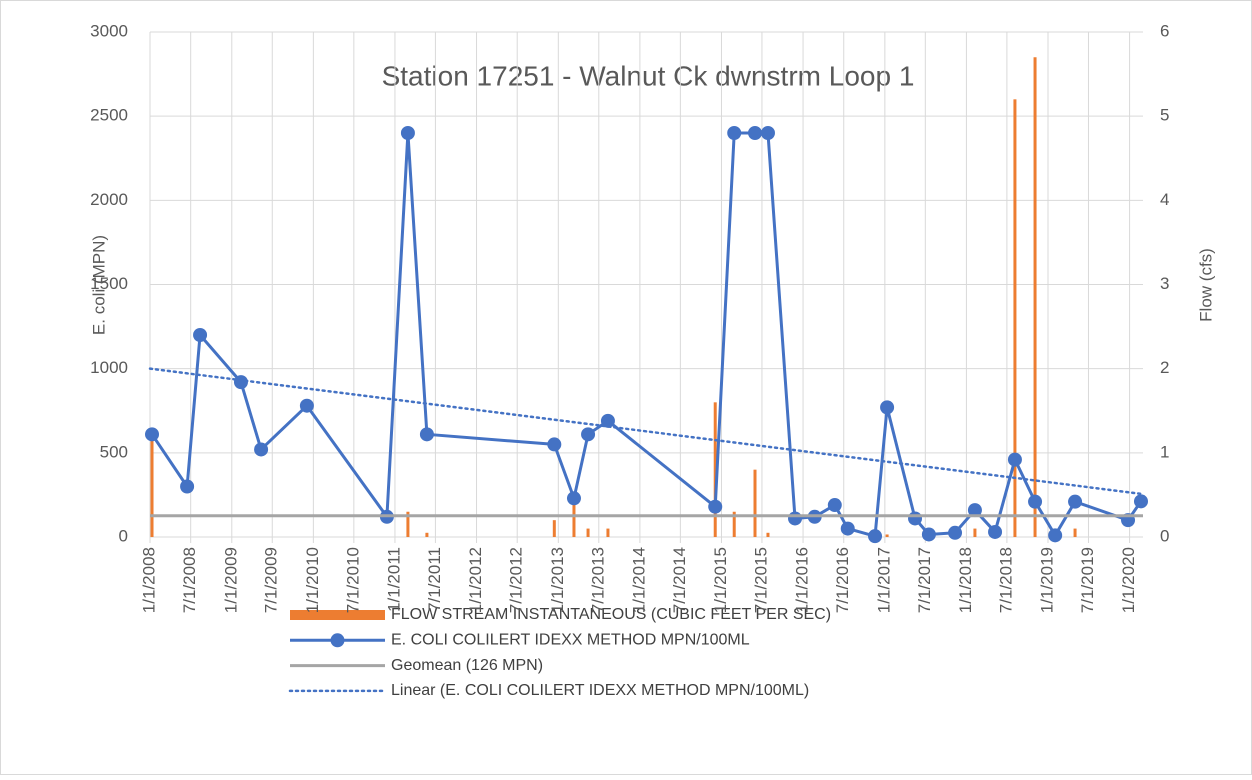  Describe the element at coordinates (114, 451) in the screenshot. I see `y-tick-label: 500` at that location.